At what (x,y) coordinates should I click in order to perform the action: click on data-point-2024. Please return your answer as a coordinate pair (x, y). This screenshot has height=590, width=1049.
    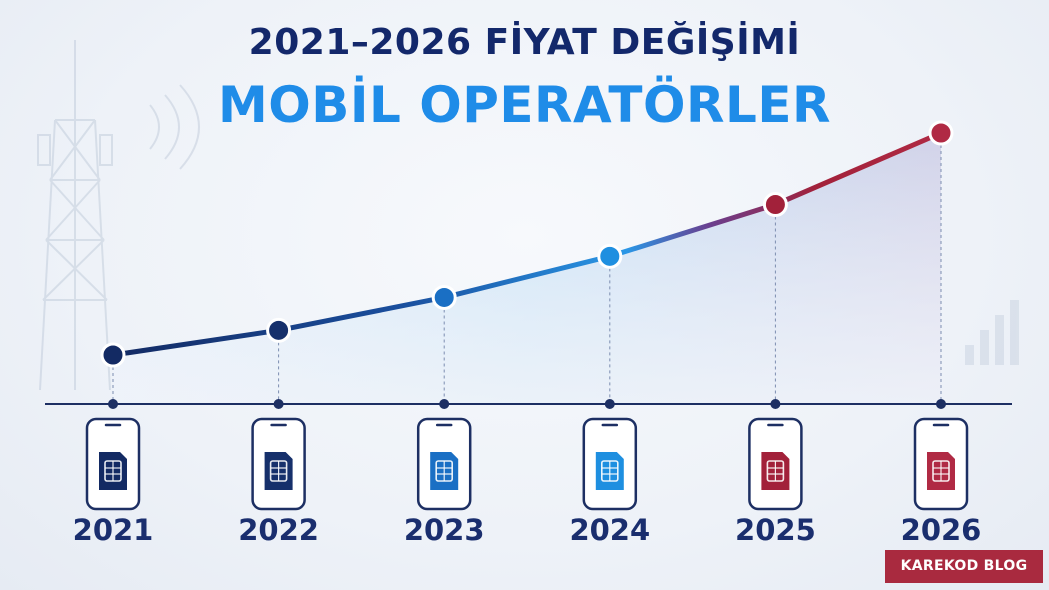
    Looking at the image, I should click on (610, 256).